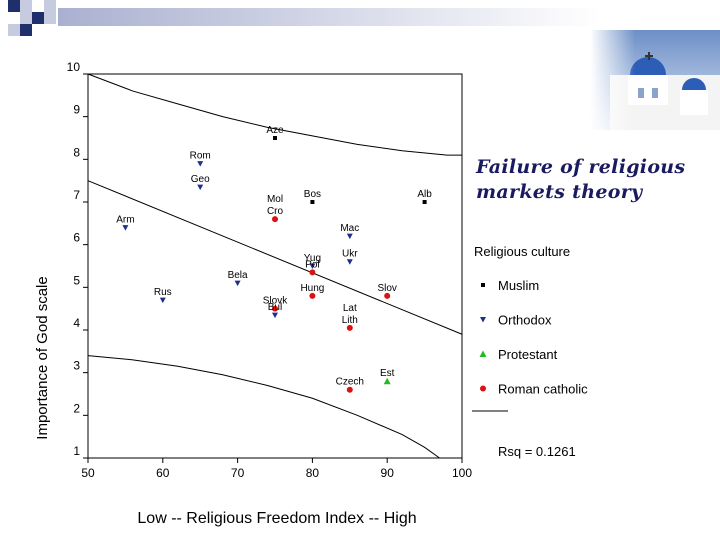 The height and width of the screenshot is (540, 720). Describe the element at coordinates (76, 451) in the screenshot. I see `y-tick-label: 1` at that location.